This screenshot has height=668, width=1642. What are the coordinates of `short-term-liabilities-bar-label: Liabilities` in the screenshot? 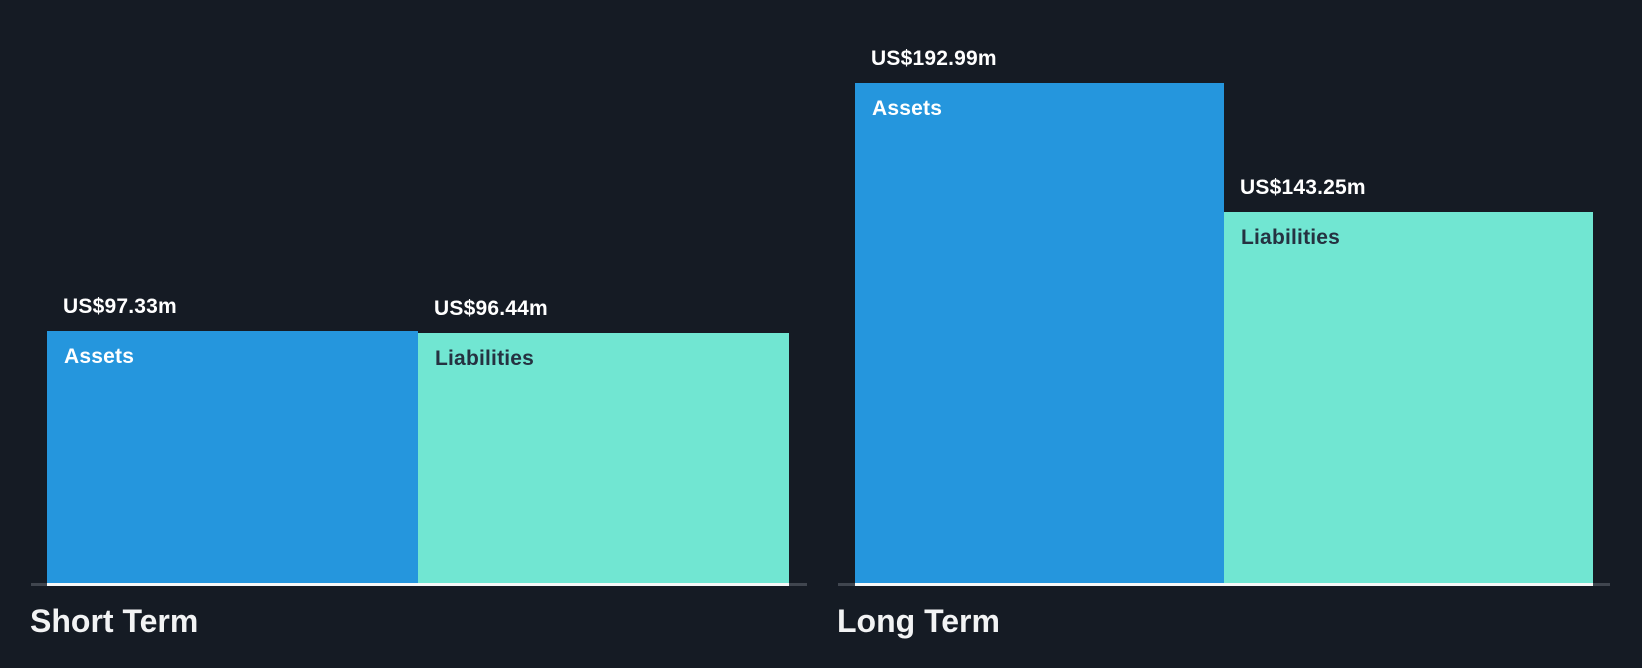 It's located at (485, 358).